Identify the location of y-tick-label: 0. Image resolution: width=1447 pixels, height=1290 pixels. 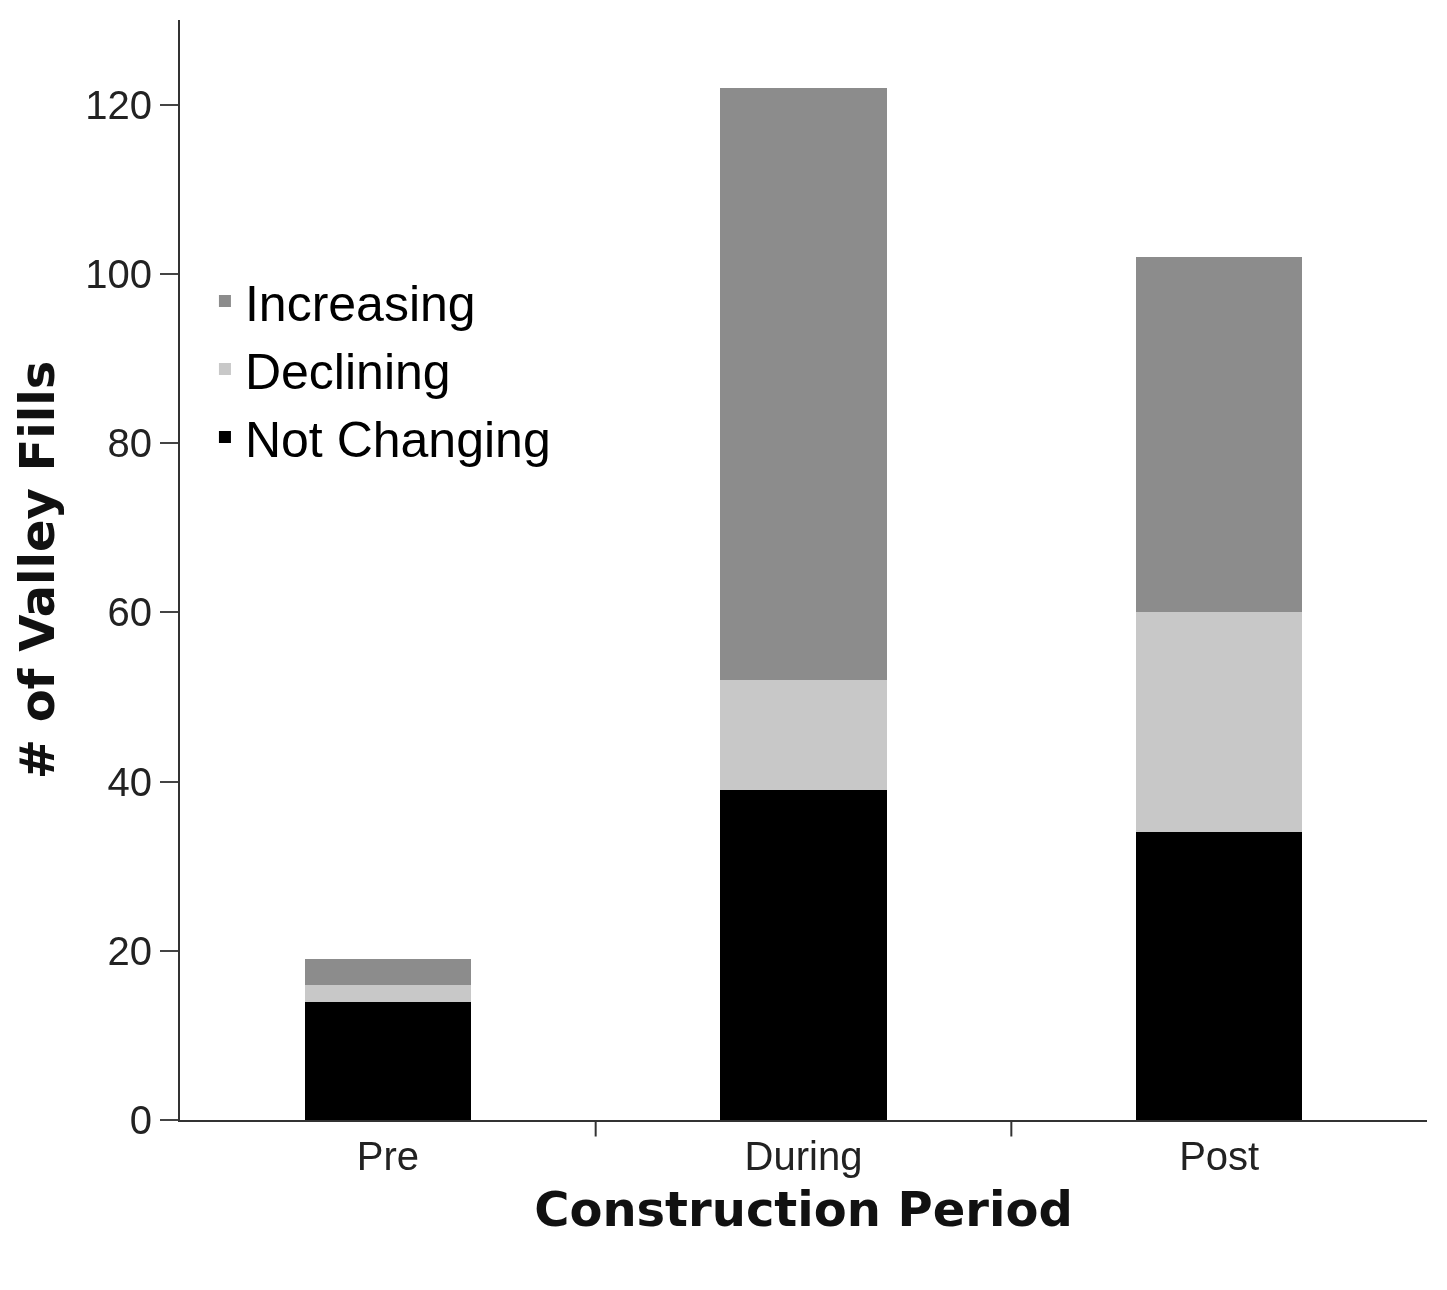
(140, 1120).